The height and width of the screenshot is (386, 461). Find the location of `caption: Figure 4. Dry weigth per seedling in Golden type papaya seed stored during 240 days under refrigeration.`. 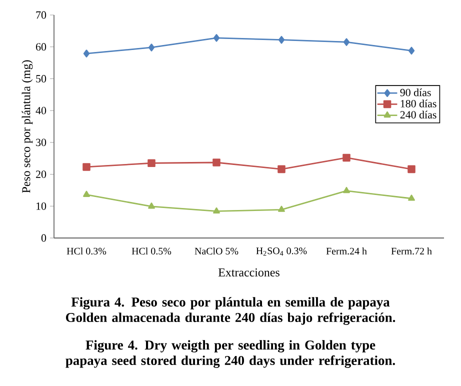

caption: Figure 4. Dry weigth per seedling in Golden type papaya seed stored during 240 days under refrigeration. is located at coordinates (230, 354).